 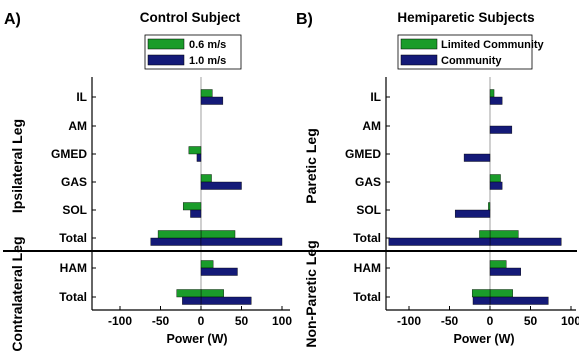 I want to click on legend-a-label-0: 0.6 m/s, so click(x=207, y=45).